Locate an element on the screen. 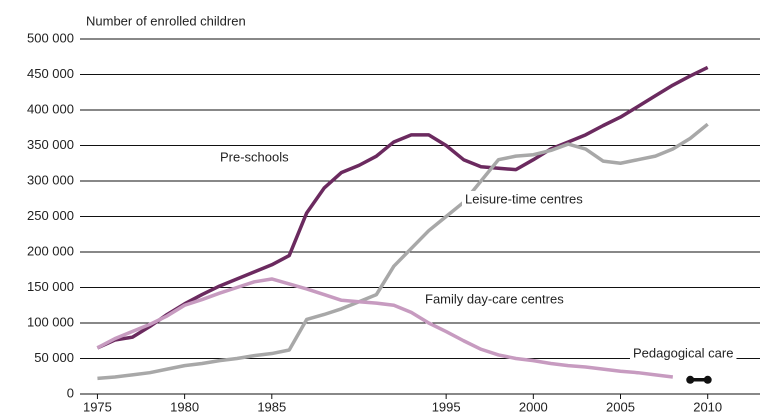 This screenshot has width=766, height=419. x-tick-label: 1995 is located at coordinates (446, 406).